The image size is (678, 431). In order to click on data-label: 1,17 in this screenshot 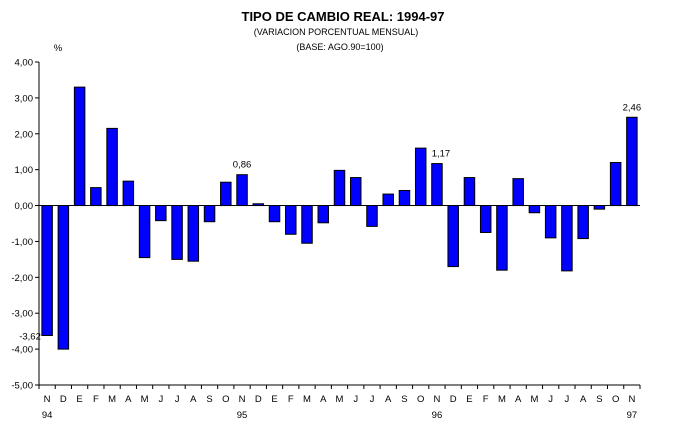, I will do `click(441, 154)`.